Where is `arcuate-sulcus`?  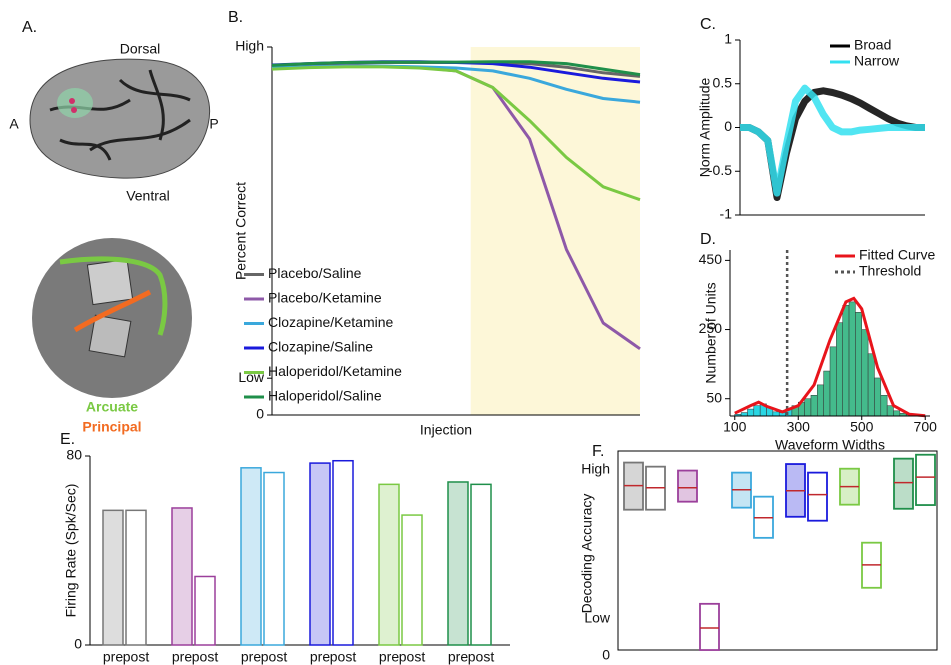 arcuate-sulcus is located at coordinates (113, 296).